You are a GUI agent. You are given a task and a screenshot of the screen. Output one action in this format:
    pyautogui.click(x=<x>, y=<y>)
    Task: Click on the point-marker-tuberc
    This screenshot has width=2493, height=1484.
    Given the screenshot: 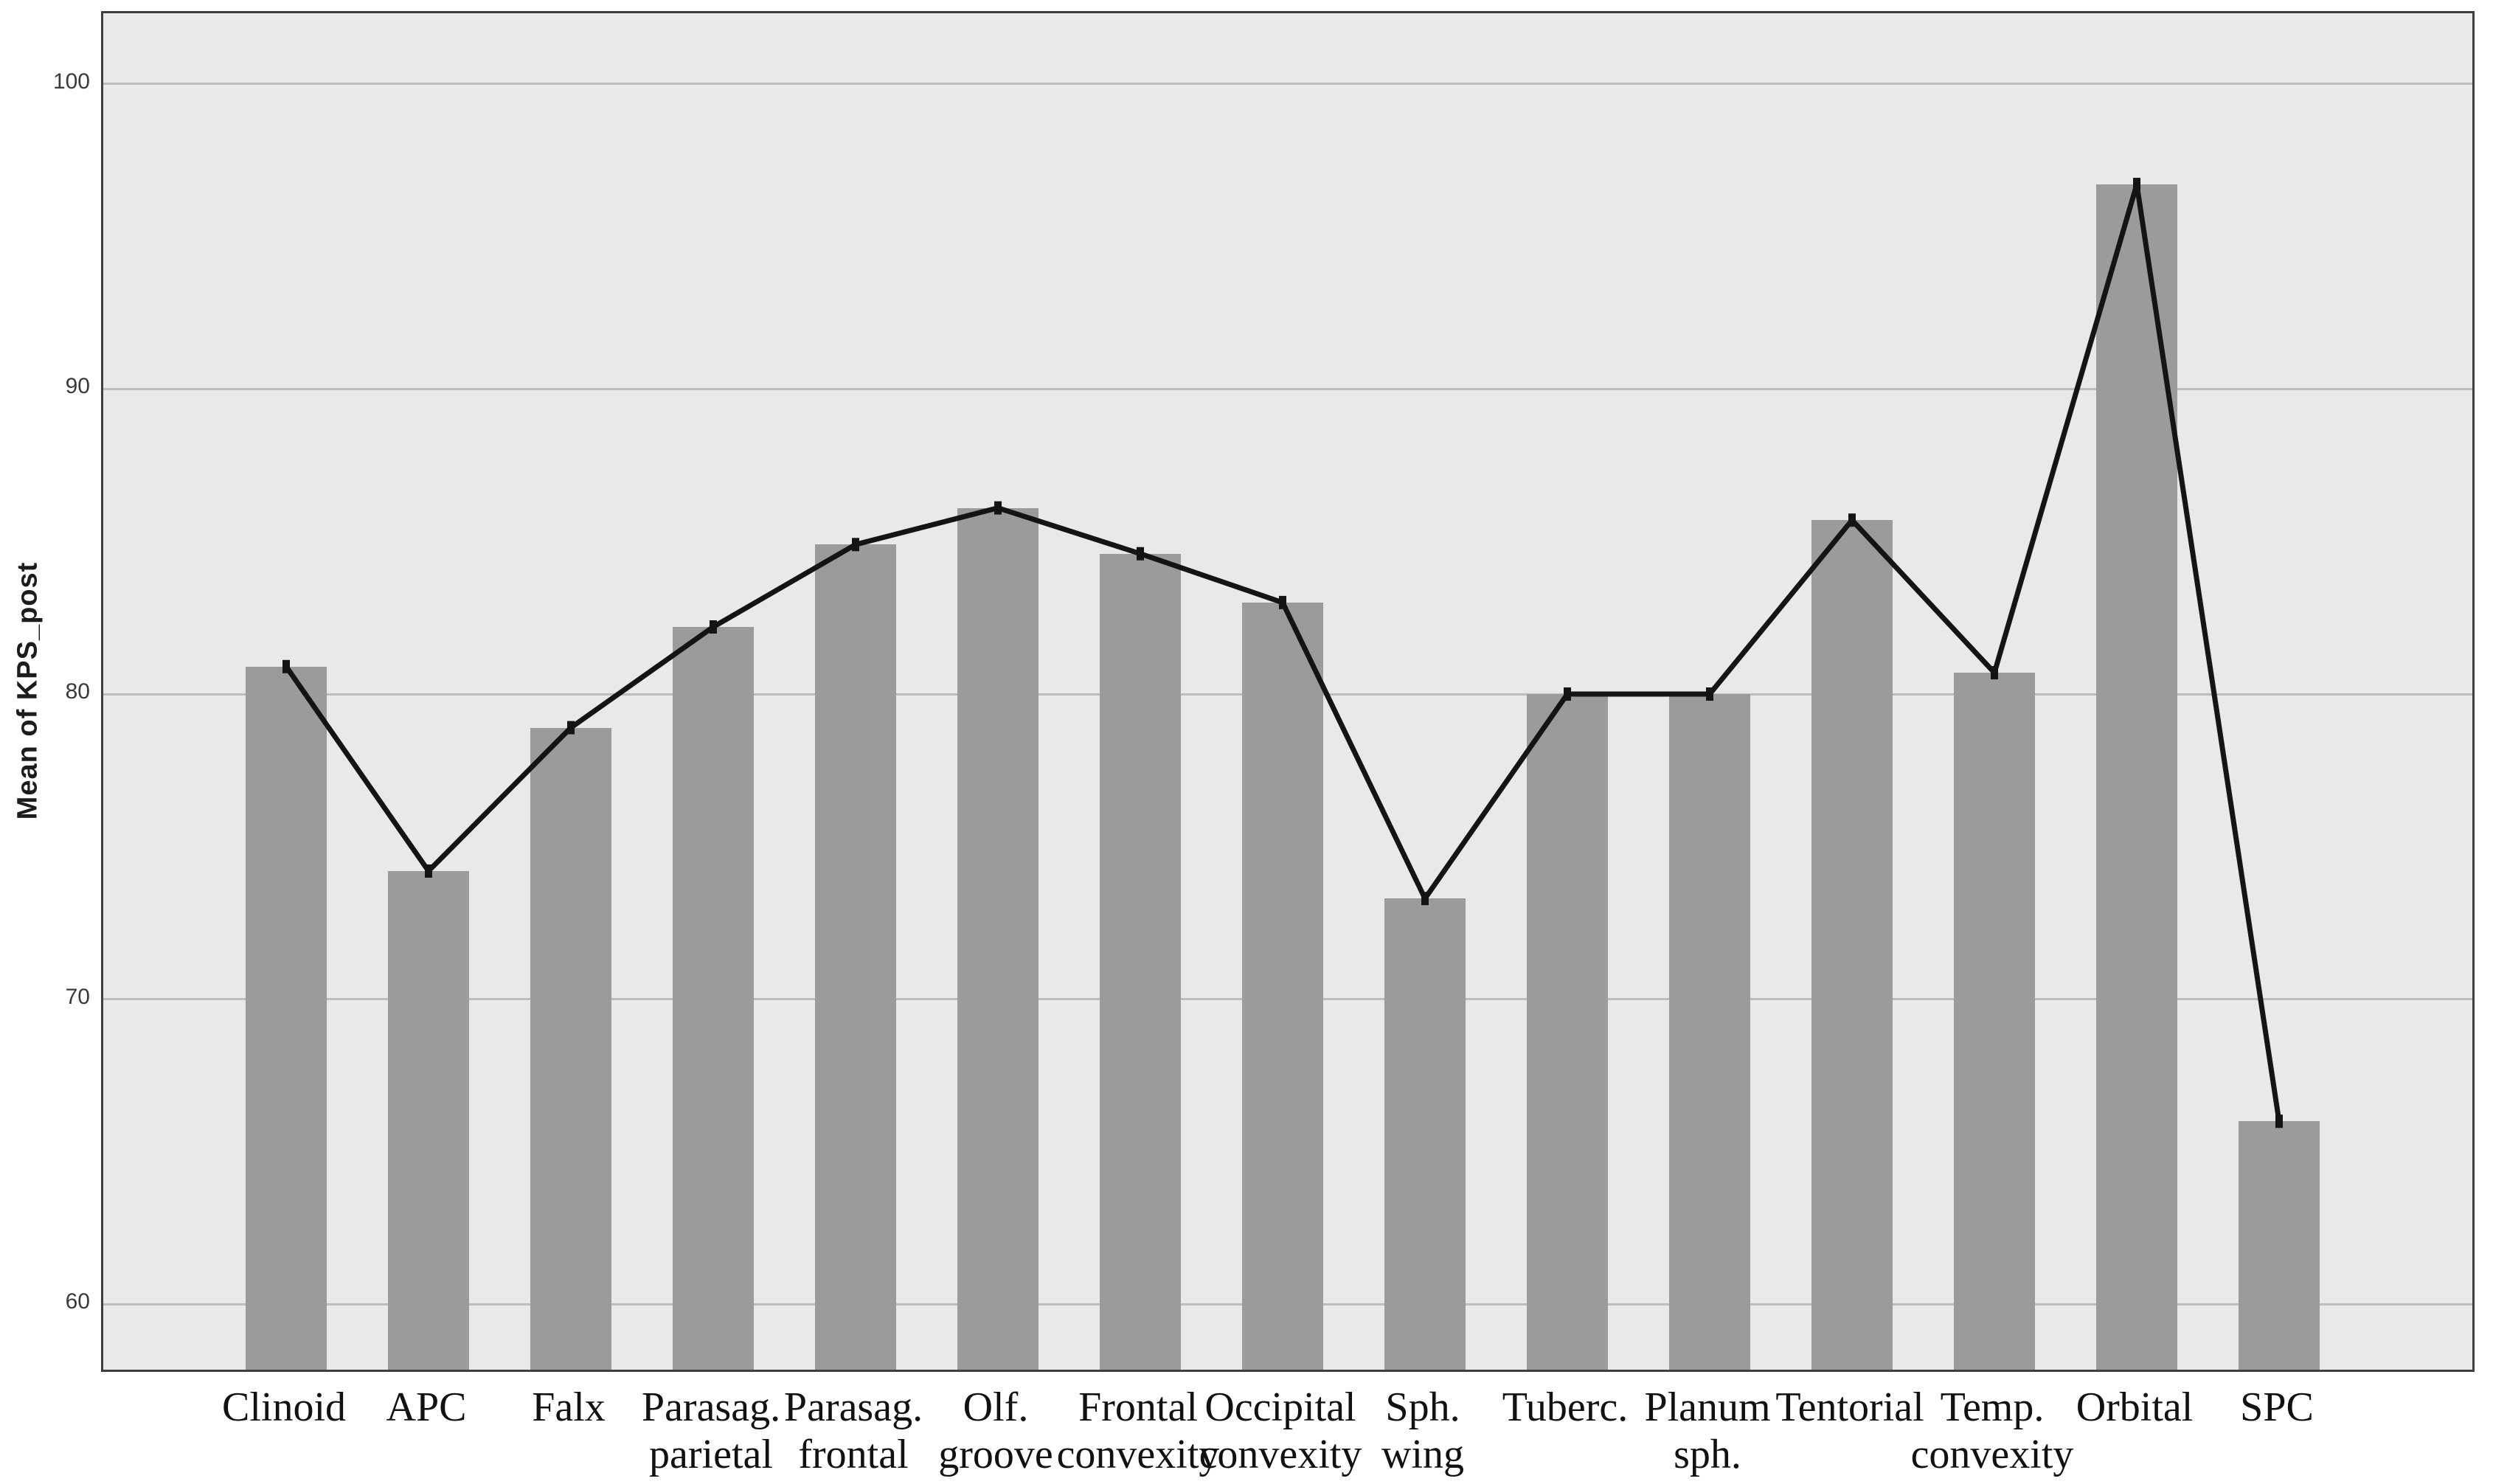 What is the action you would take?
    pyautogui.click(x=1567, y=694)
    